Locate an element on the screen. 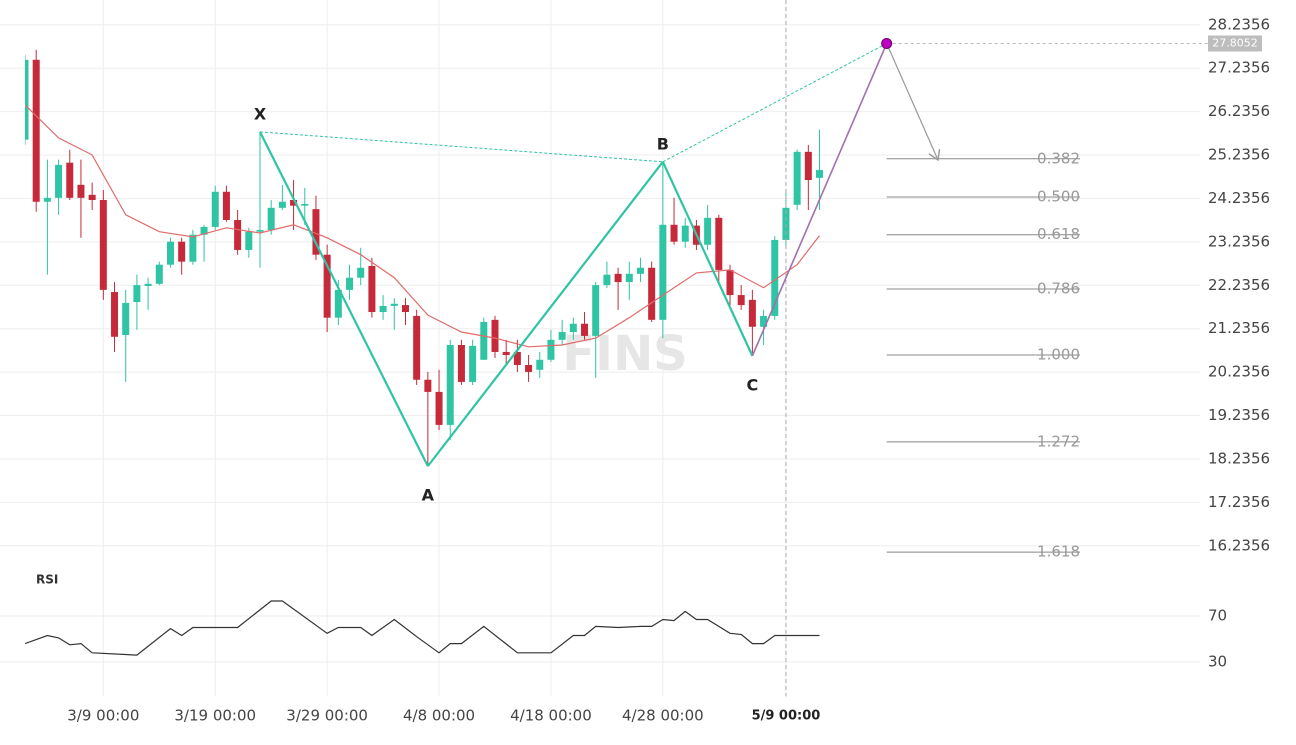  y-tick-label: 27.2356 is located at coordinates (1239, 68).